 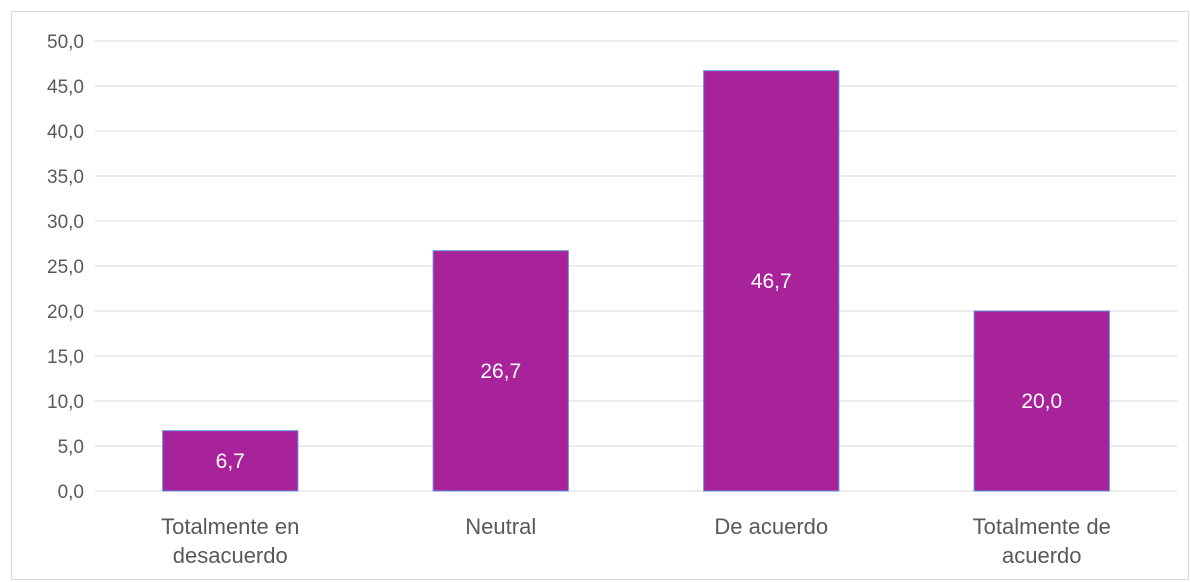 I want to click on x-category-label-line: Totalmente de, so click(x=1042, y=526).